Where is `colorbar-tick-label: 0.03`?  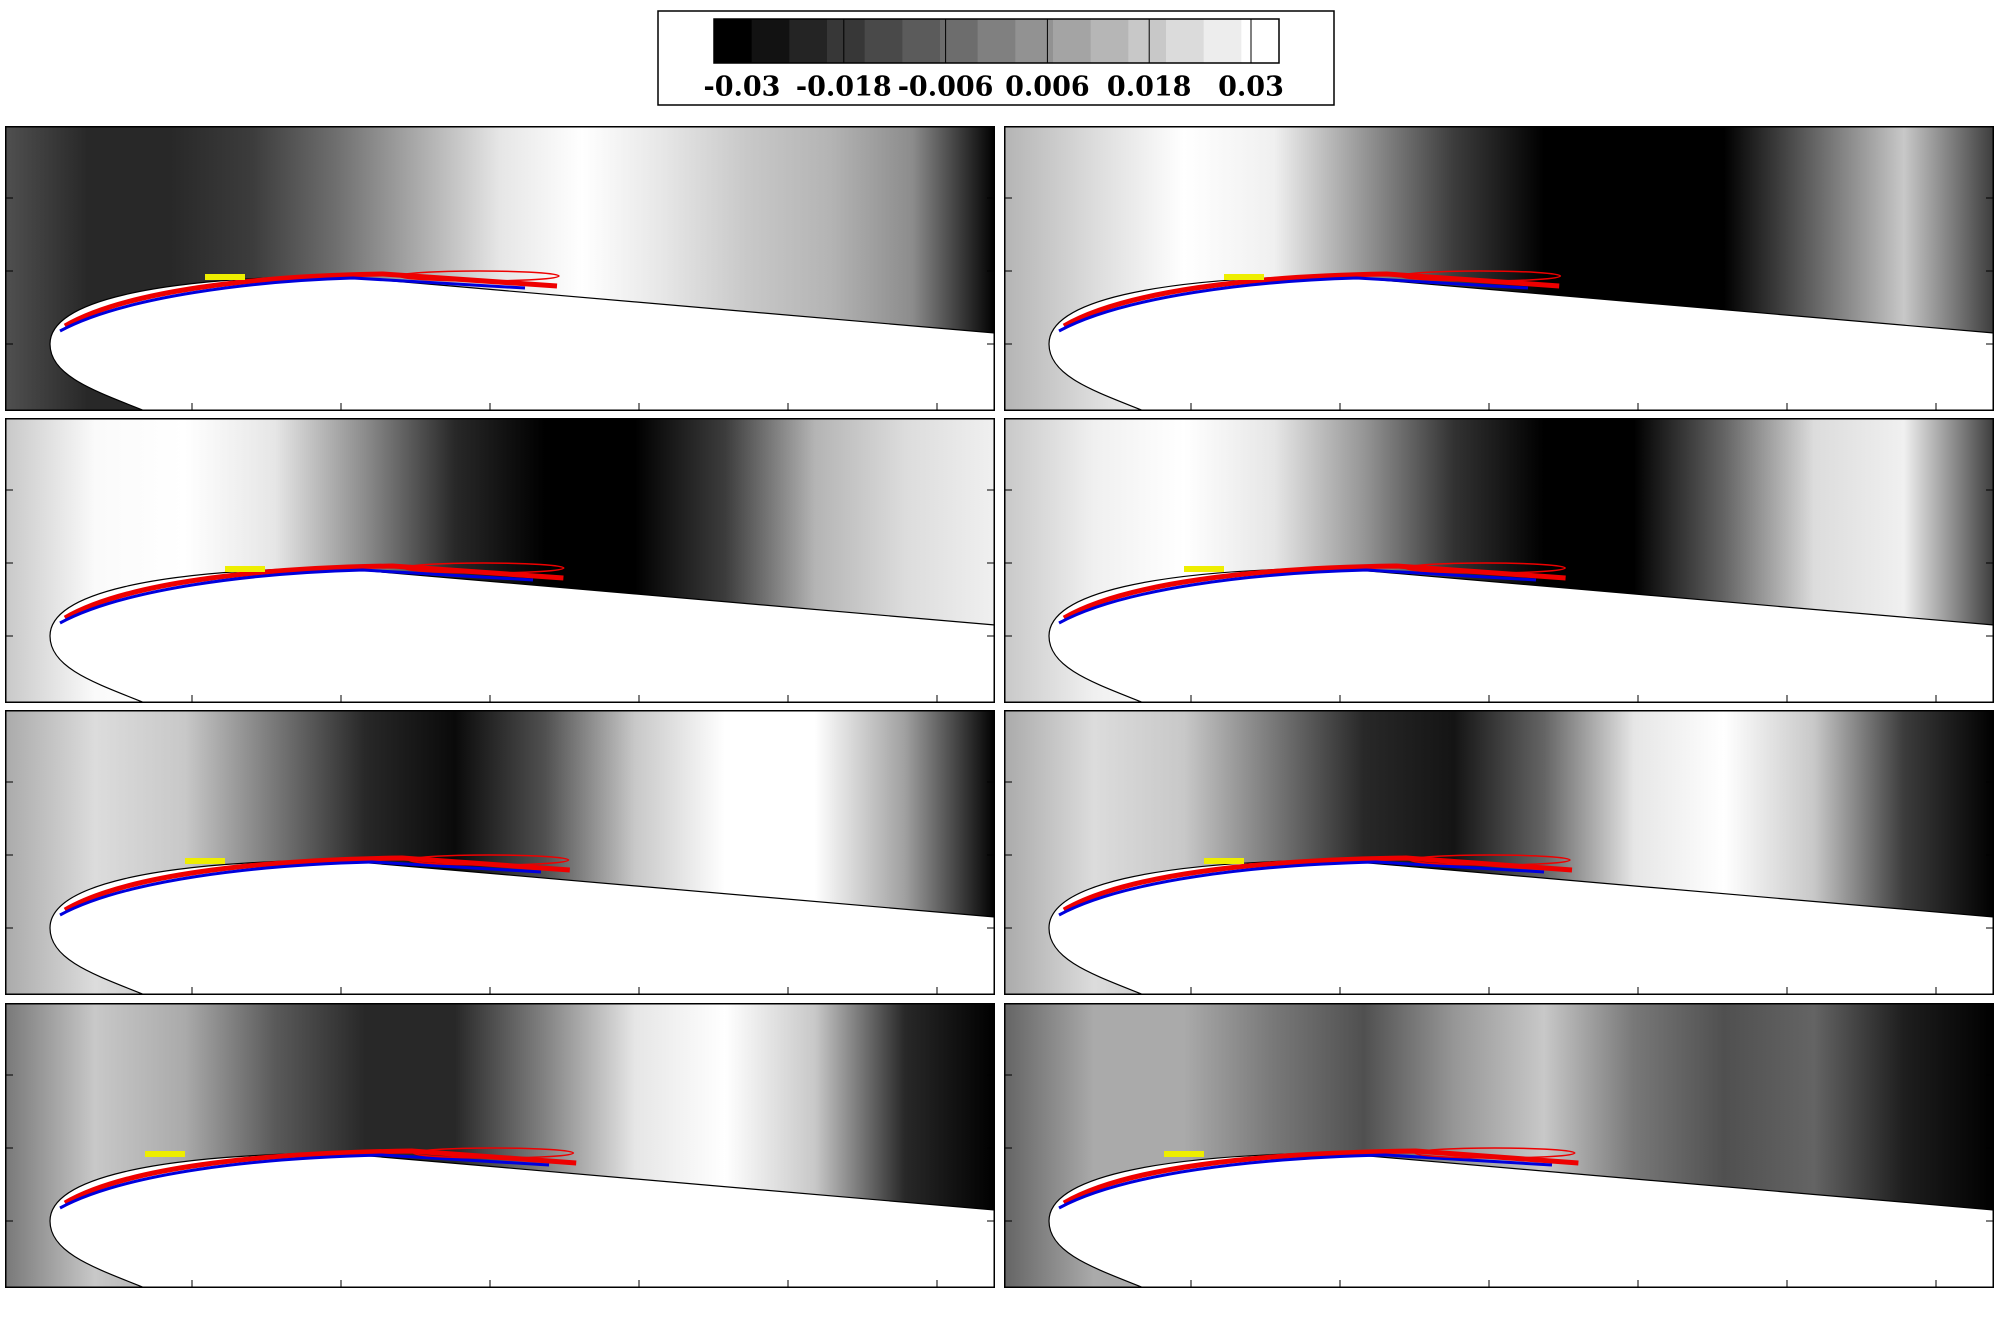 colorbar-tick-label: 0.03 is located at coordinates (1251, 87).